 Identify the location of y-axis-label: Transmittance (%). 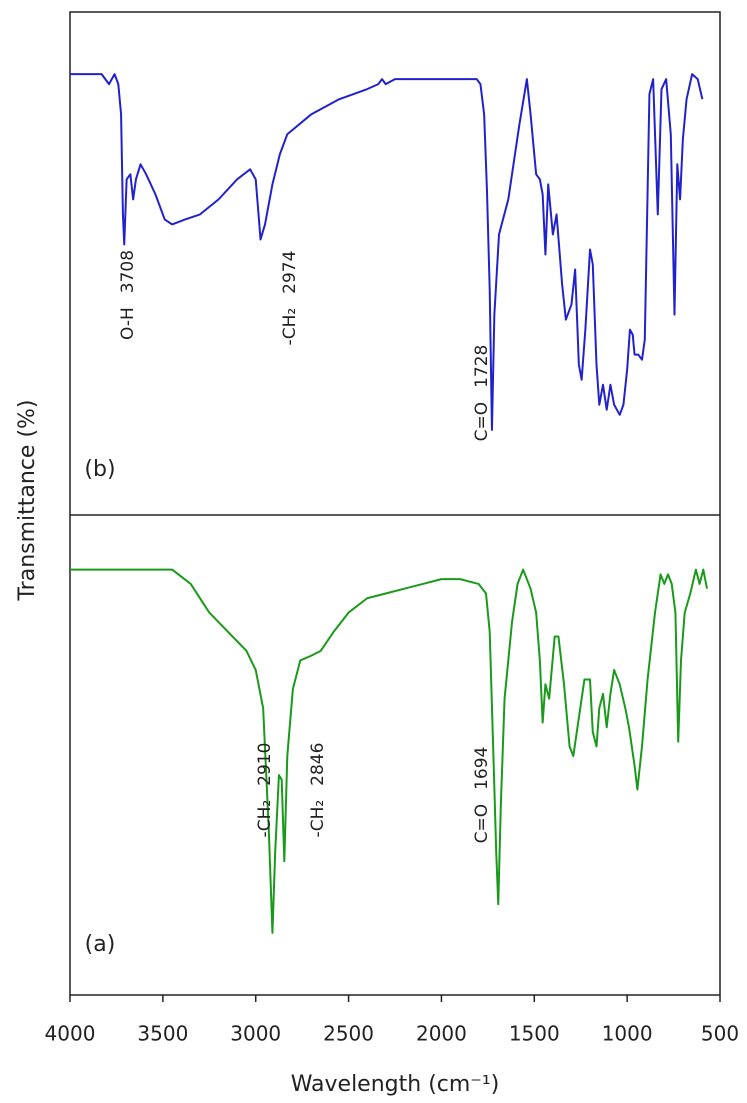
(27, 500).